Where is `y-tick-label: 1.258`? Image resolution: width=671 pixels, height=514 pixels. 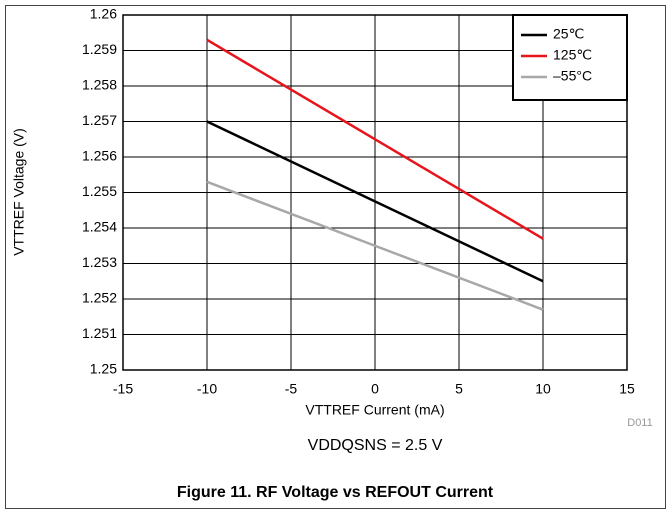
y-tick-label: 1.258 is located at coordinates (99, 85).